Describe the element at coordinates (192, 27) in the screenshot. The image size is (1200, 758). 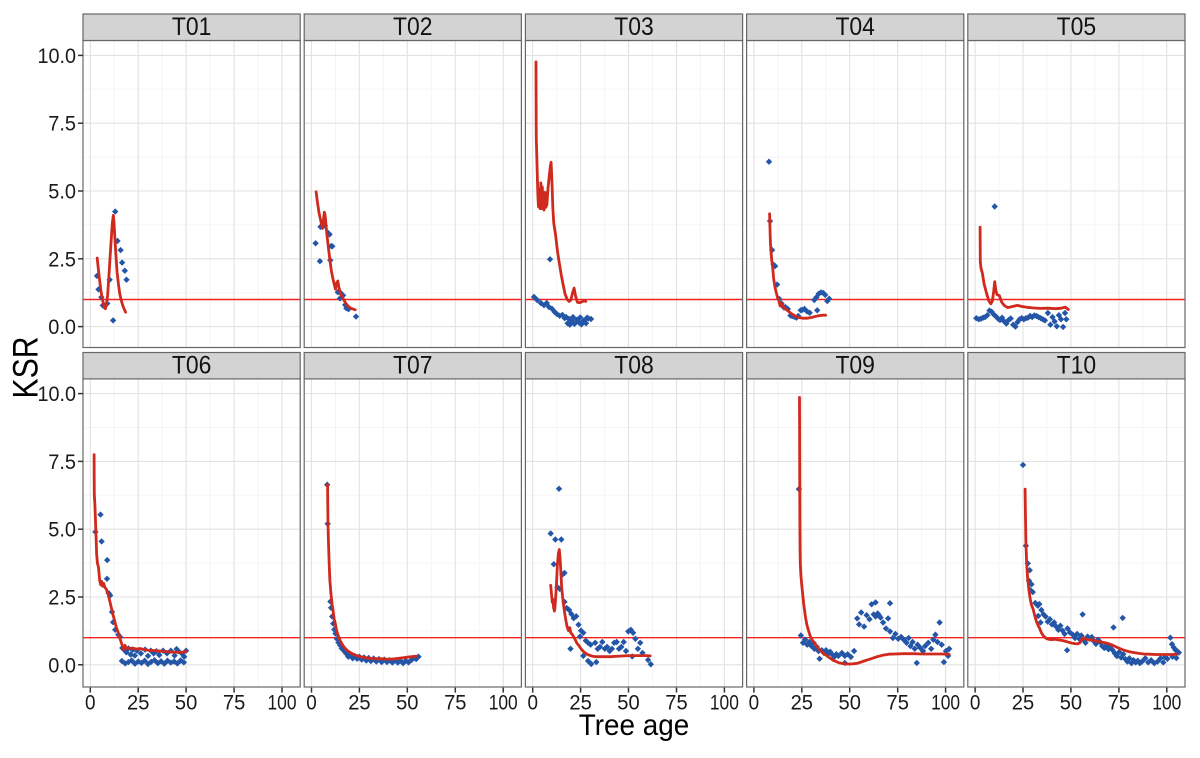
I see `svg-text: T01` at that location.